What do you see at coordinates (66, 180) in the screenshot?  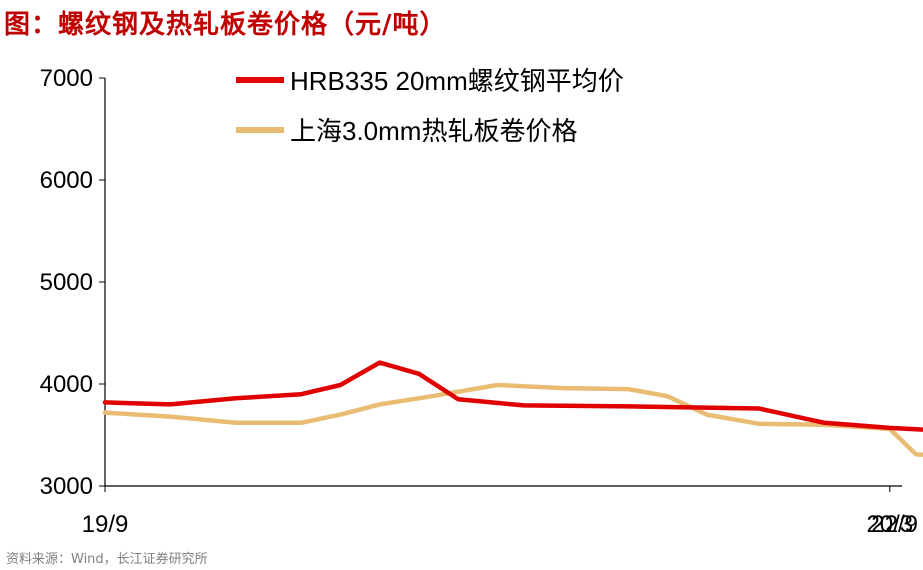 I see `y-tick-label: 6000` at bounding box center [66, 180].